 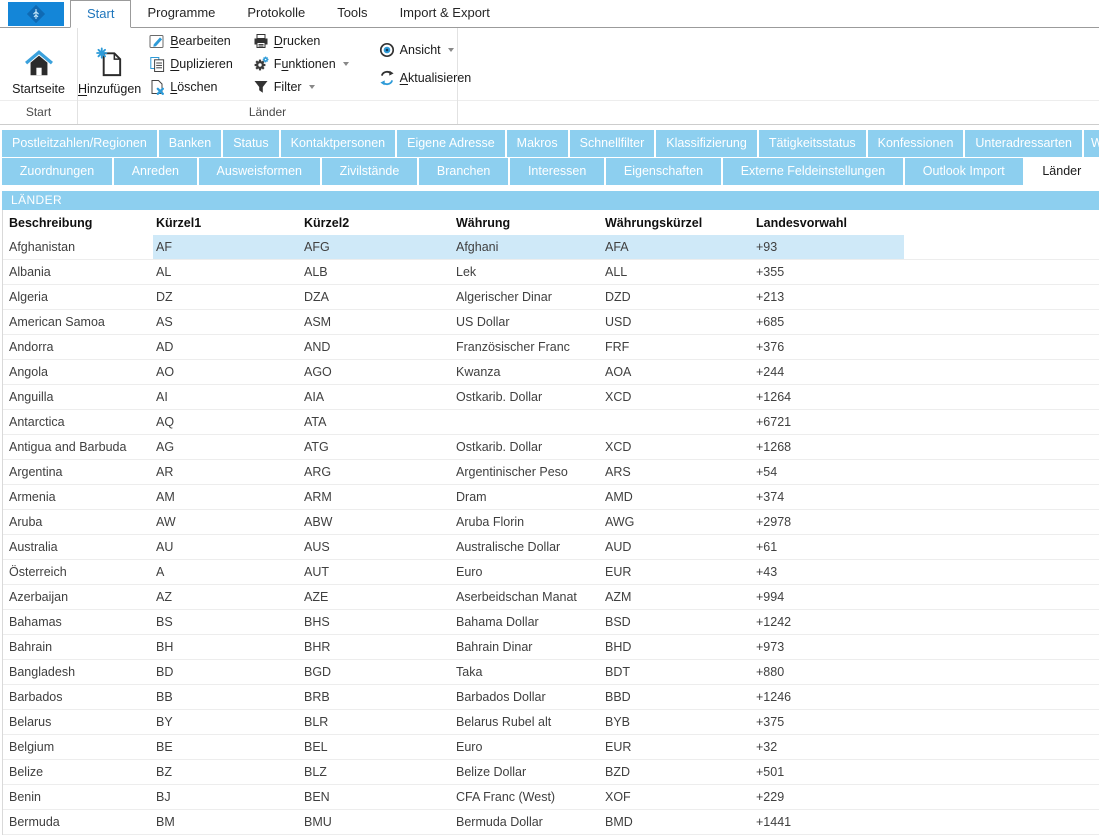 I want to click on category-tab: Eigenschaften, so click(x=663, y=171).